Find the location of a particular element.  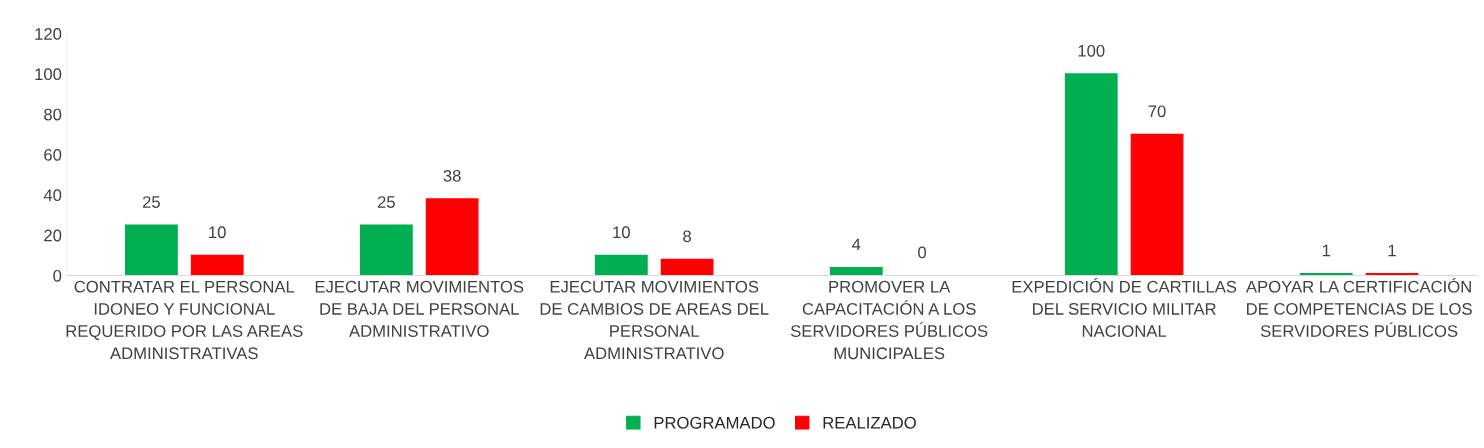

x-tick-label: APOYAR LA CERTIFICACIÓN DE COMPETENCIAS DE LOS SERVIDORES PÚBLICOS is located at coordinates (1358, 307).